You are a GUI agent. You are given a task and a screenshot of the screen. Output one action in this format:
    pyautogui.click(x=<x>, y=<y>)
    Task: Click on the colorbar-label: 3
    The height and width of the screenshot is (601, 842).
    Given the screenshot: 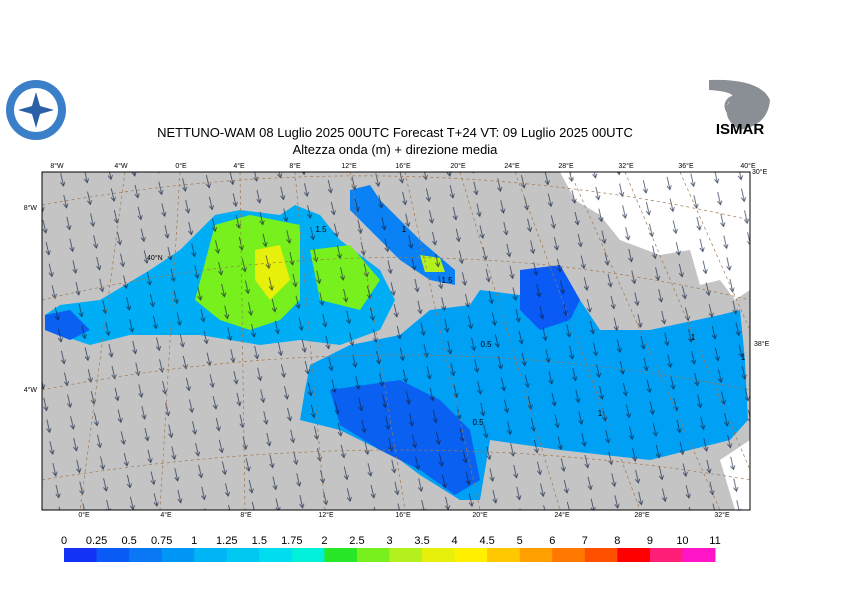 What is the action you would take?
    pyautogui.click(x=389, y=541)
    